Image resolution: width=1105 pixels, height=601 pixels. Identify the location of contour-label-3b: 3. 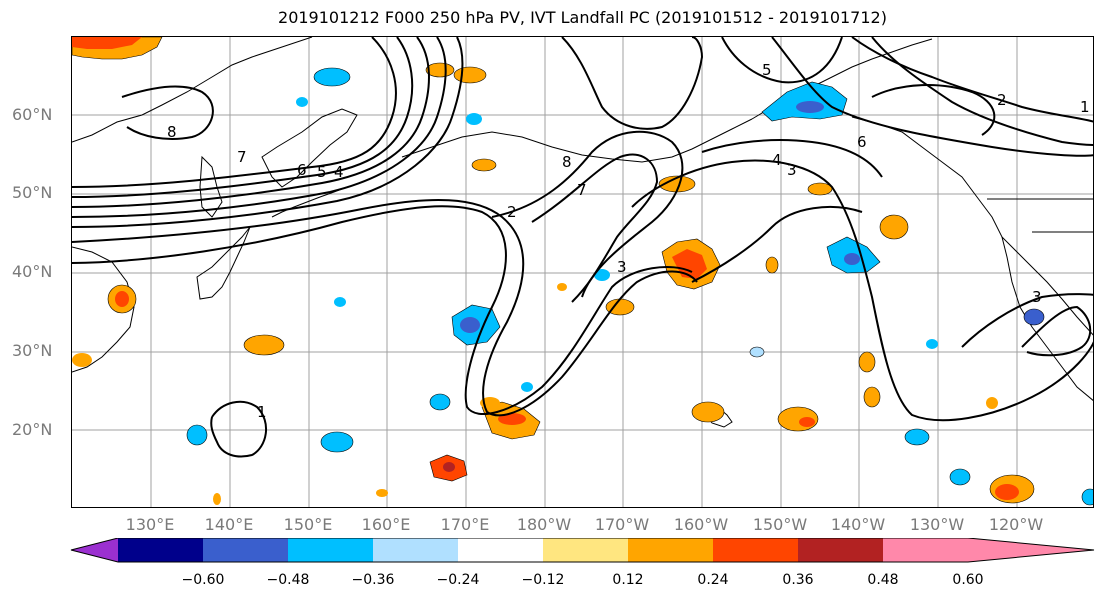
(792, 170).